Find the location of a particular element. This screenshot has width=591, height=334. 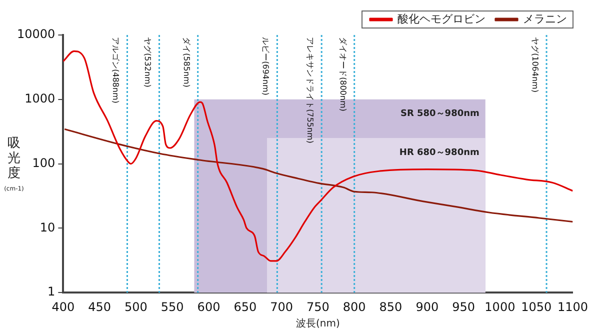

ref-line-label: ダイ(585nm) is located at coordinates (186, 62).